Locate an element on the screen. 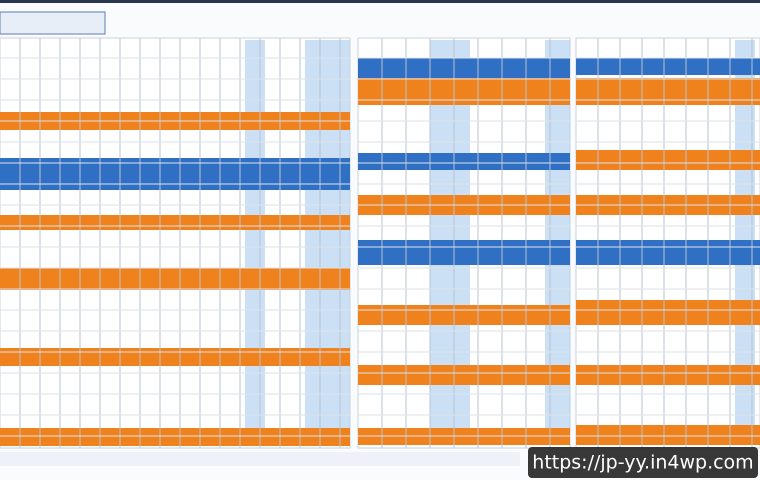 The width and height of the screenshot is (760, 480). top-bar is located at coordinates (380, 1).